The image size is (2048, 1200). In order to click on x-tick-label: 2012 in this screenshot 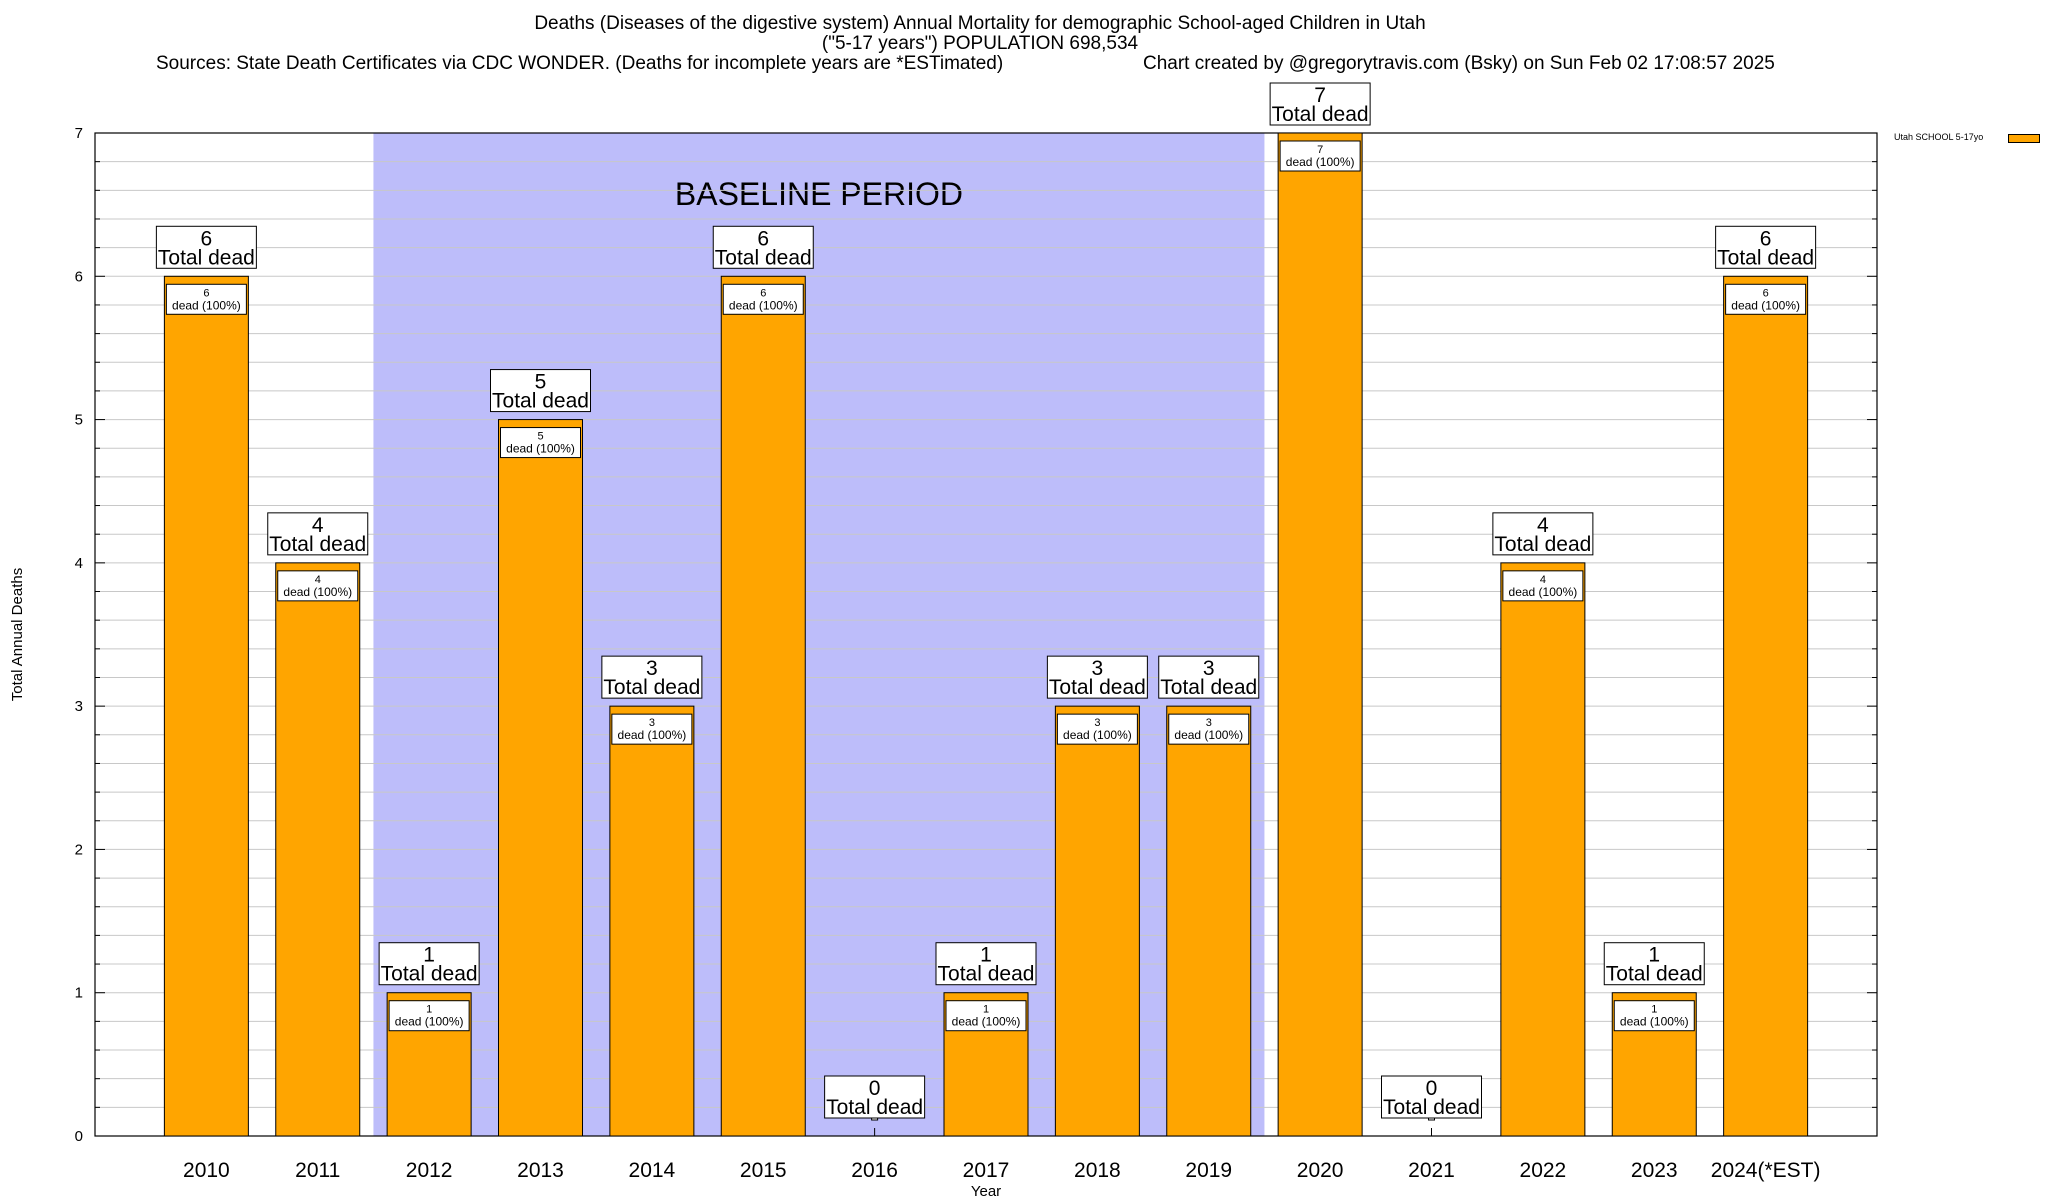, I will do `click(429, 1170)`.